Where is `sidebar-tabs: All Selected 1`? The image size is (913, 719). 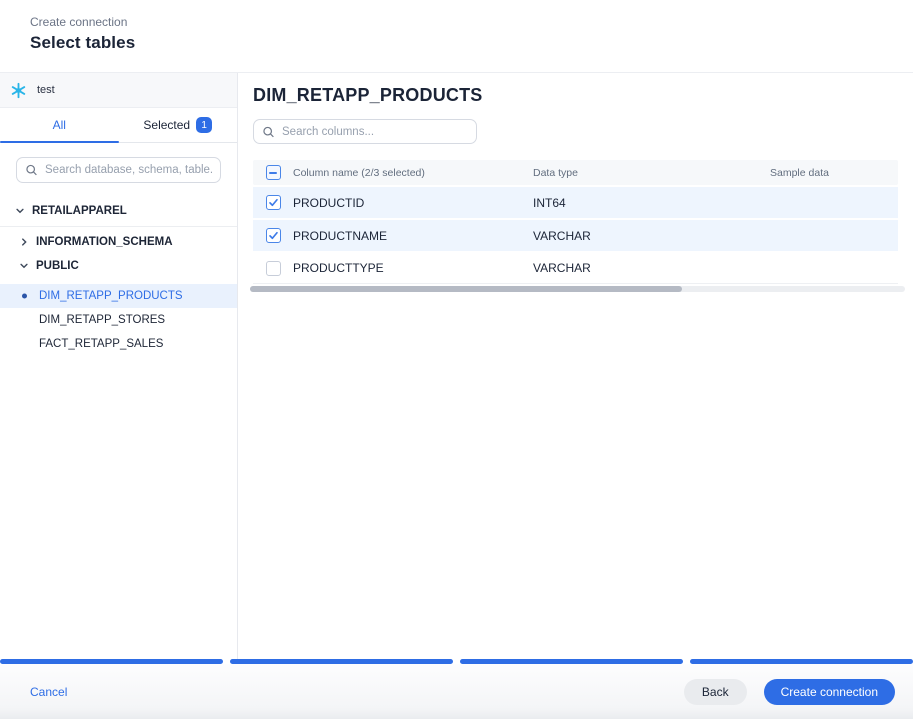 sidebar-tabs: All Selected 1 is located at coordinates (118, 125).